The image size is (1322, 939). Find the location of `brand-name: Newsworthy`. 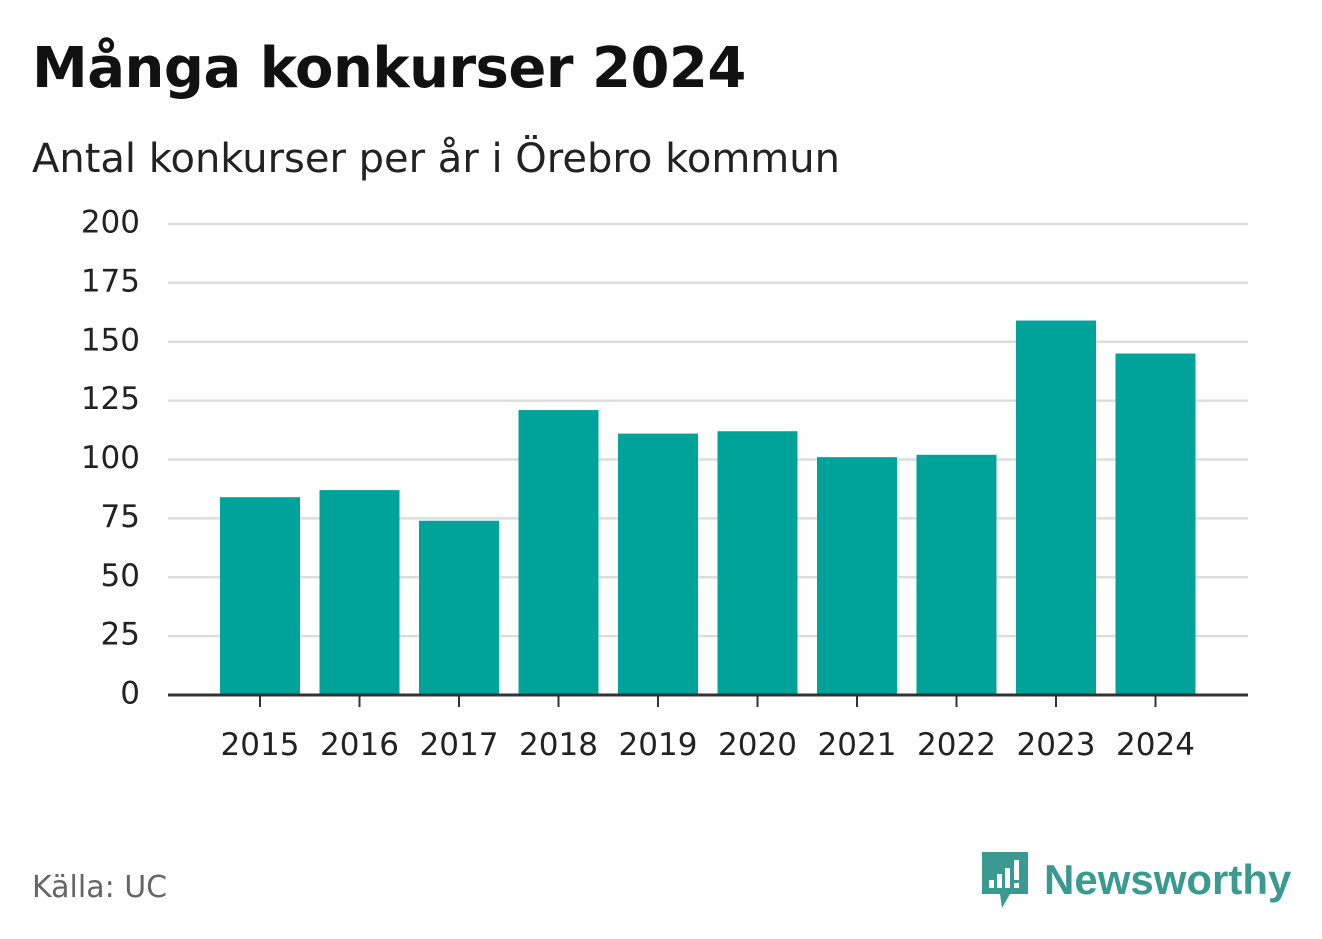

brand-name: Newsworthy is located at coordinates (1168, 879).